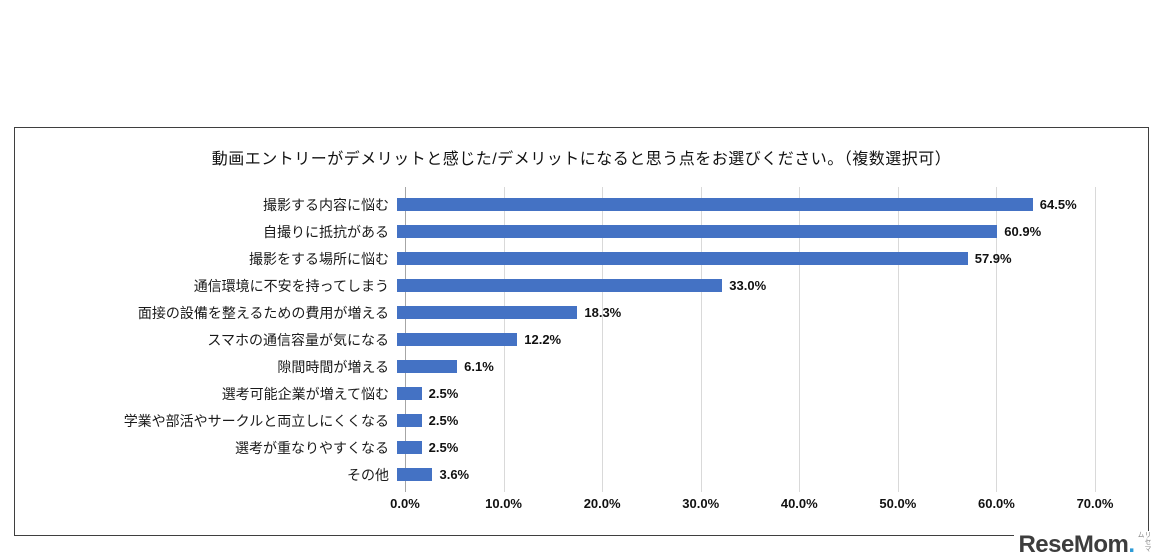 Image resolution: width=1163 pixels, height=559 pixels. I want to click on x-tick-label: 50.0%, so click(898, 503).